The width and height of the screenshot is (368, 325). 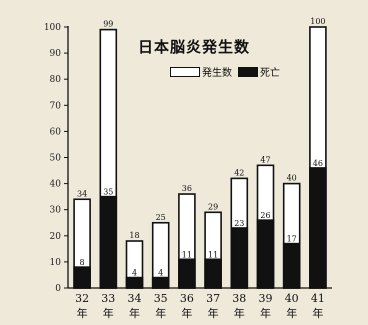 I want to click on y-tick-label: 100, so click(x=52, y=28).